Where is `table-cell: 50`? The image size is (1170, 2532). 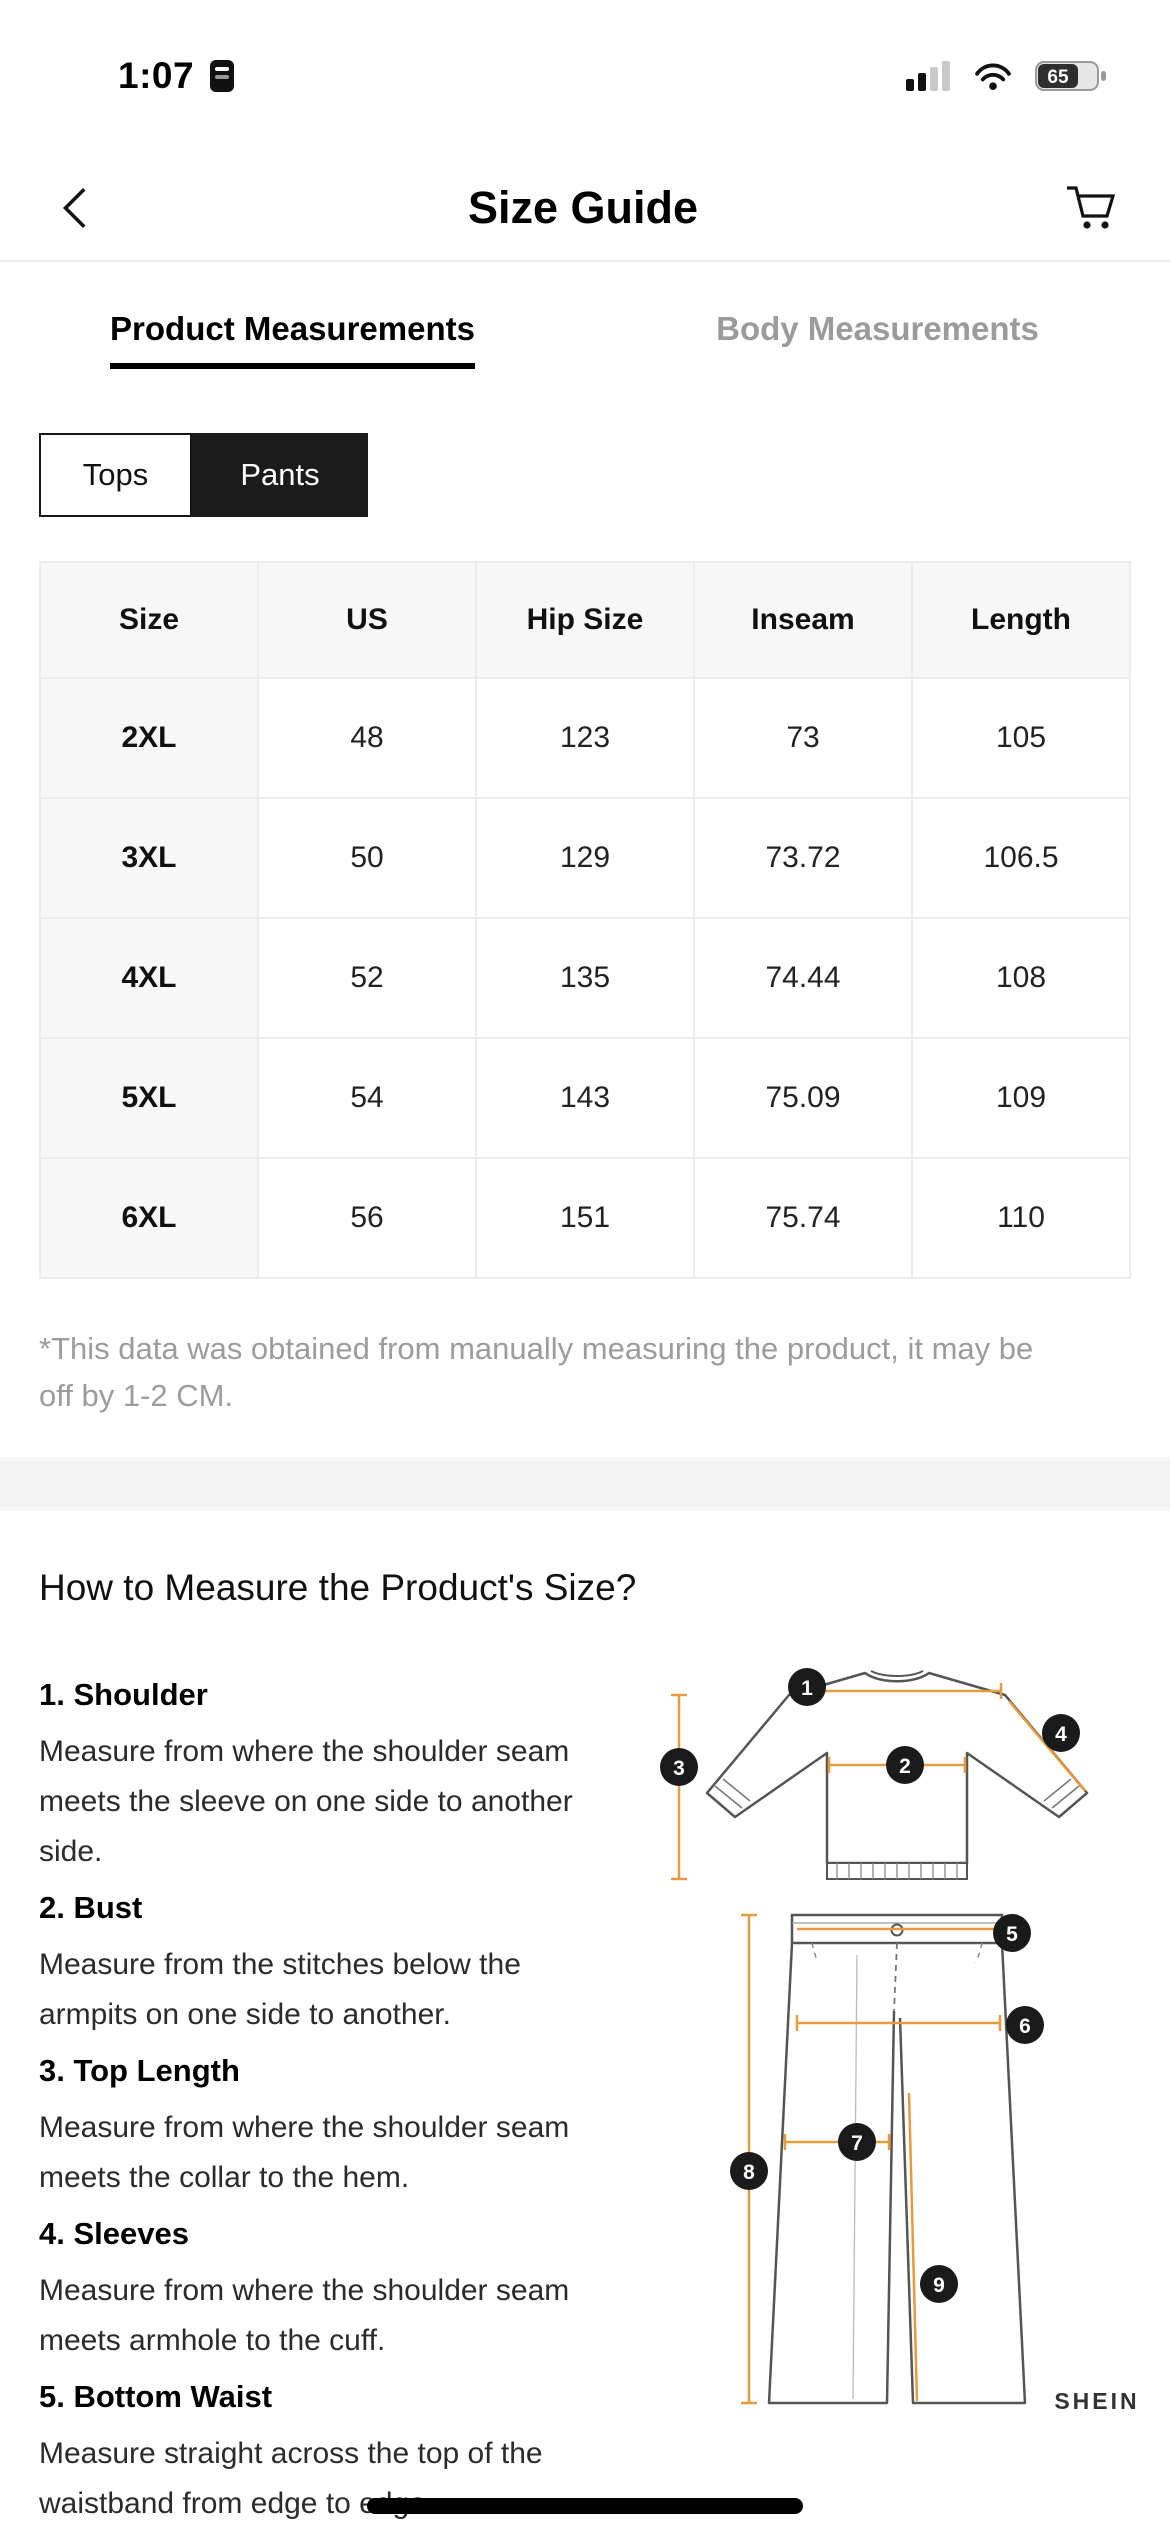 table-cell: 50 is located at coordinates (367, 858).